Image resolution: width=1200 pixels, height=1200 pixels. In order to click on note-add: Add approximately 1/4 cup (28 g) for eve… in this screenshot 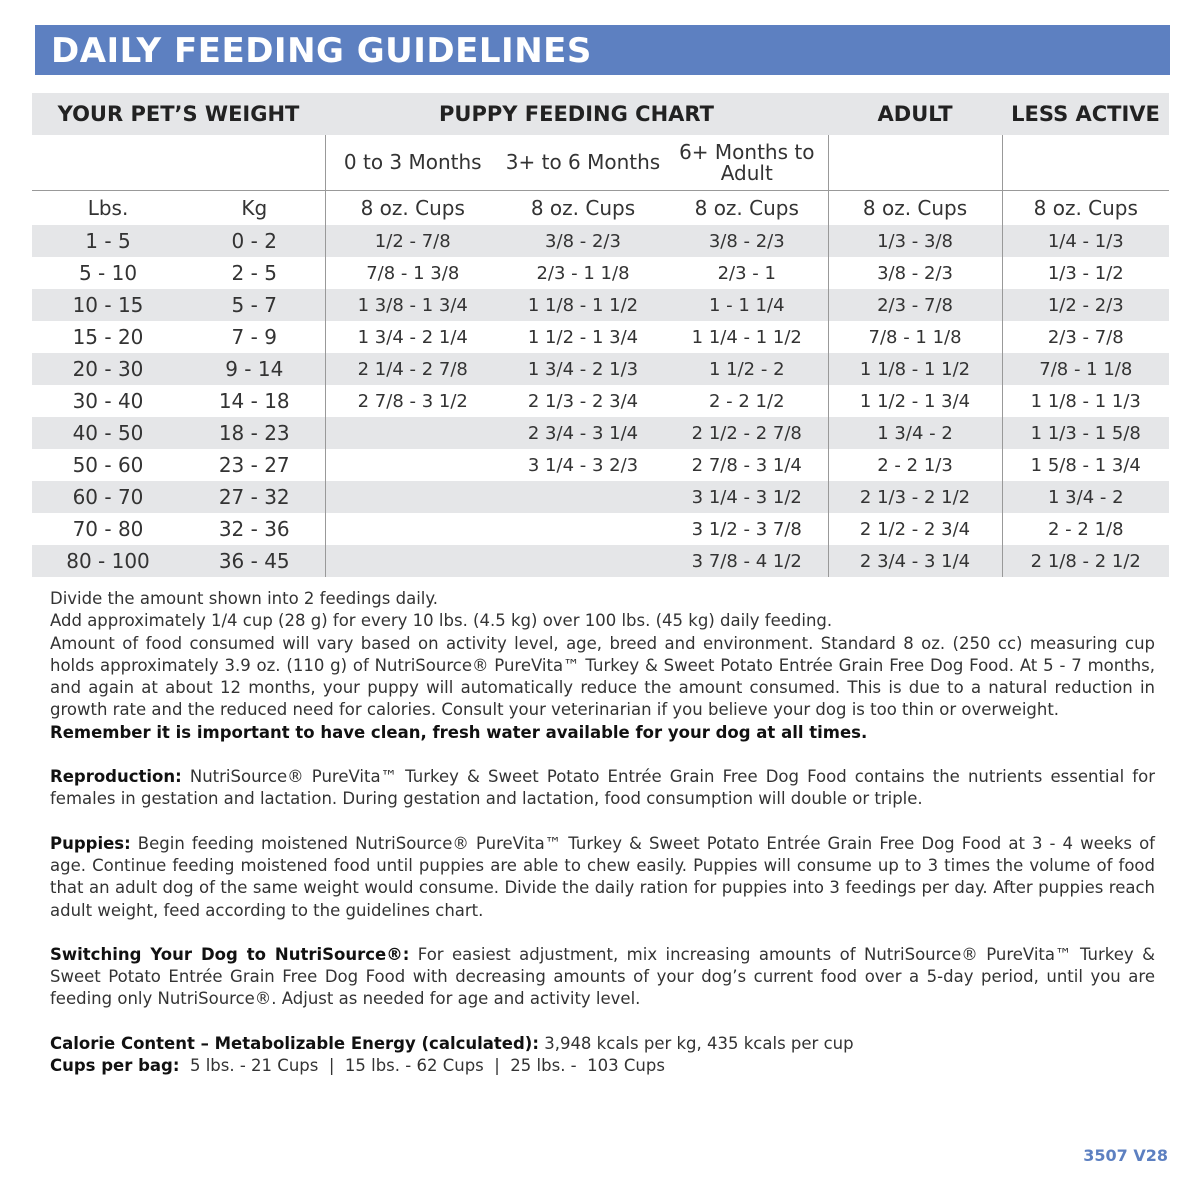, I will do `click(441, 621)`.